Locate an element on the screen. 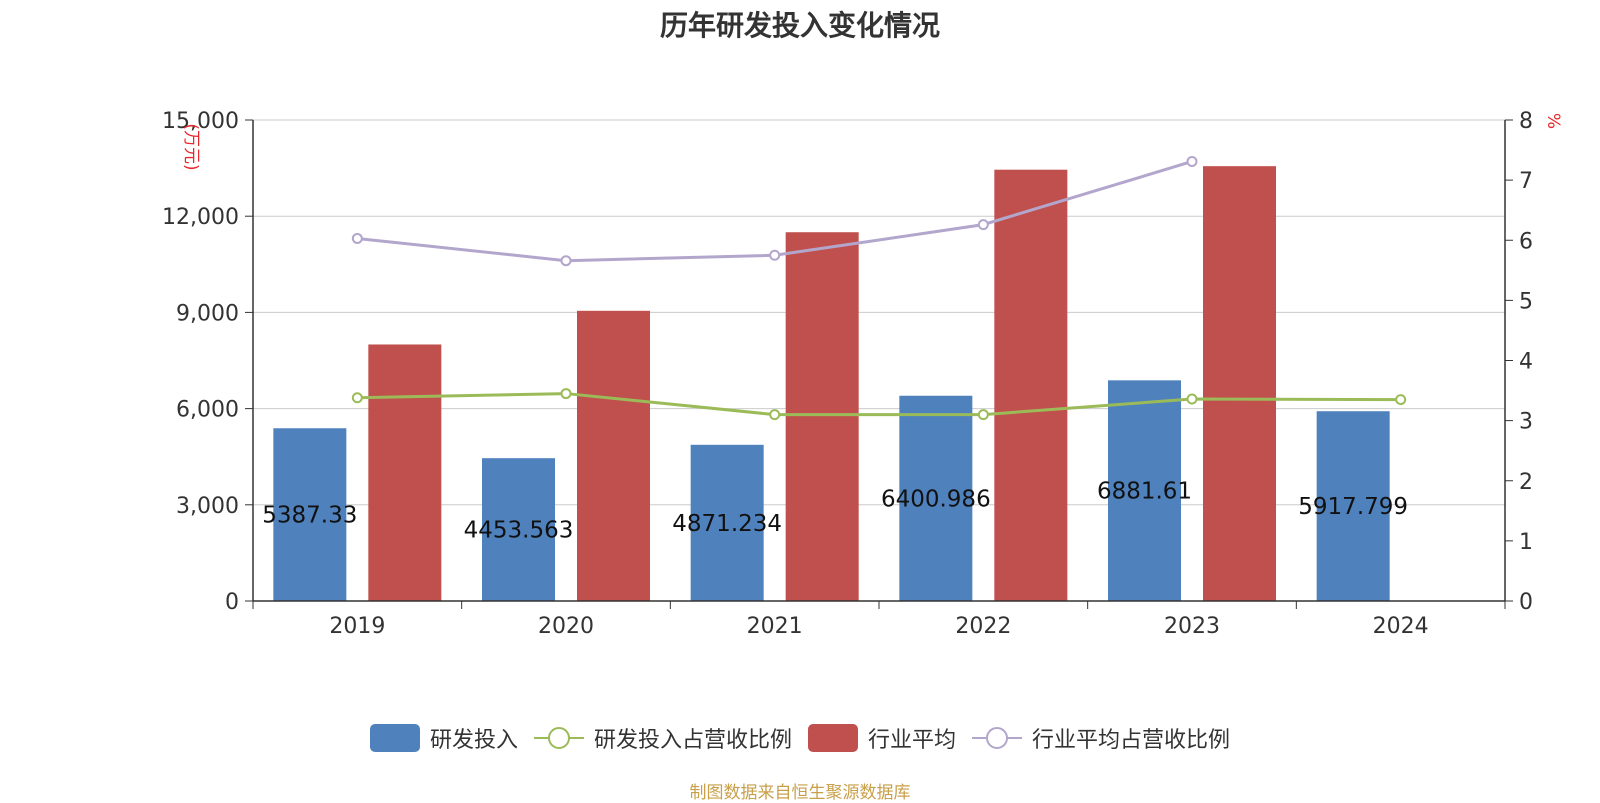 This screenshot has width=1600, height=803. bar-data-label: 5917.799 is located at coordinates (1353, 507).